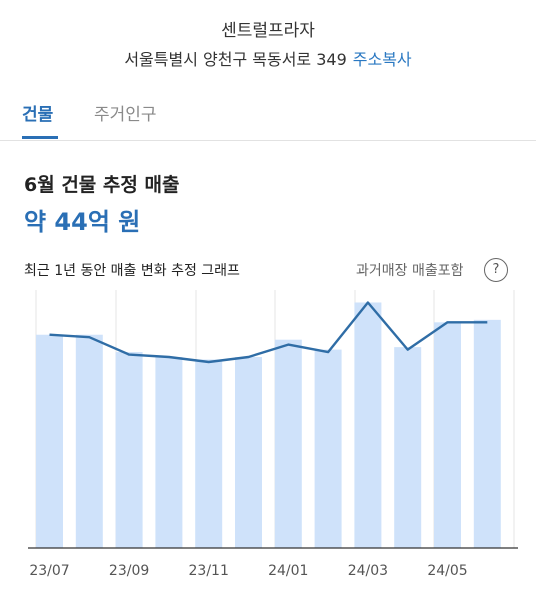 This screenshot has width=536, height=601. I want to click on x-tick-label: 24/03, so click(368, 571).